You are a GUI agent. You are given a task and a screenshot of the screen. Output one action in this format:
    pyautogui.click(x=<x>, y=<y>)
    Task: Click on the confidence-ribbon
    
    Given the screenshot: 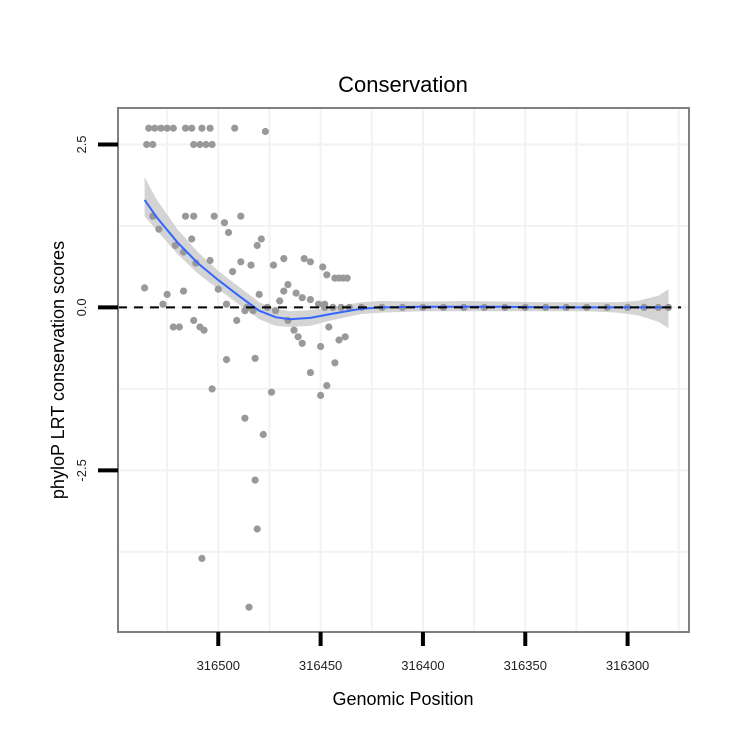 What is the action you would take?
    pyautogui.click(x=406, y=253)
    